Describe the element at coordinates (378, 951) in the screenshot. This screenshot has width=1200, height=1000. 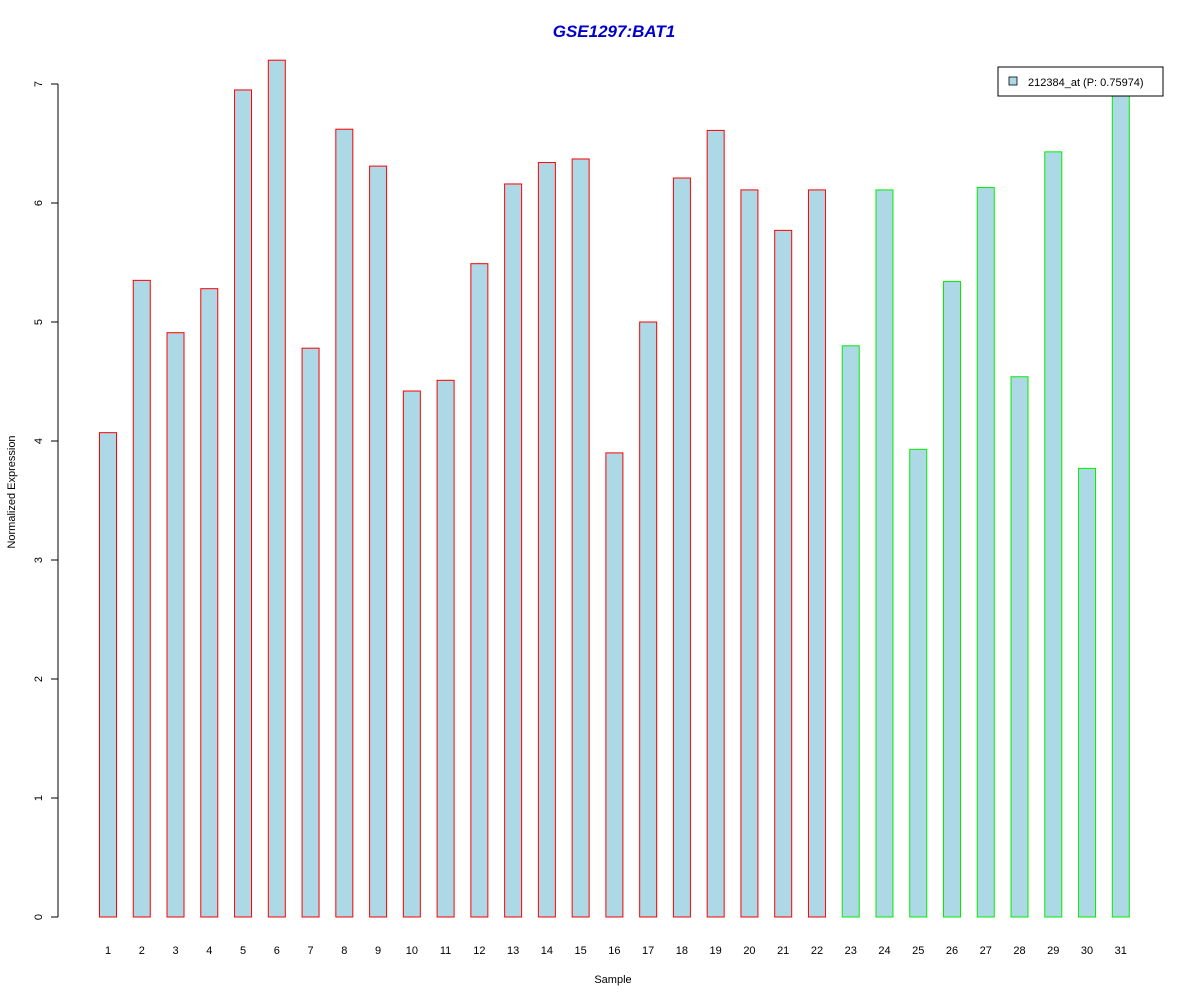
I see `x-tick-label: 9` at that location.